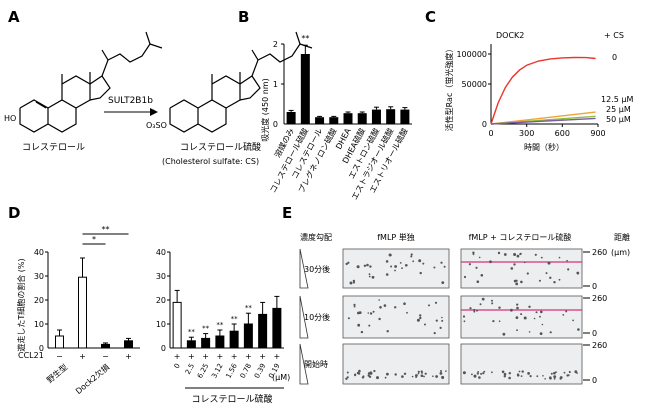 This screenshot has height=420, width=650. I want to click on d-left-sig-1: **, so click(106, 229).